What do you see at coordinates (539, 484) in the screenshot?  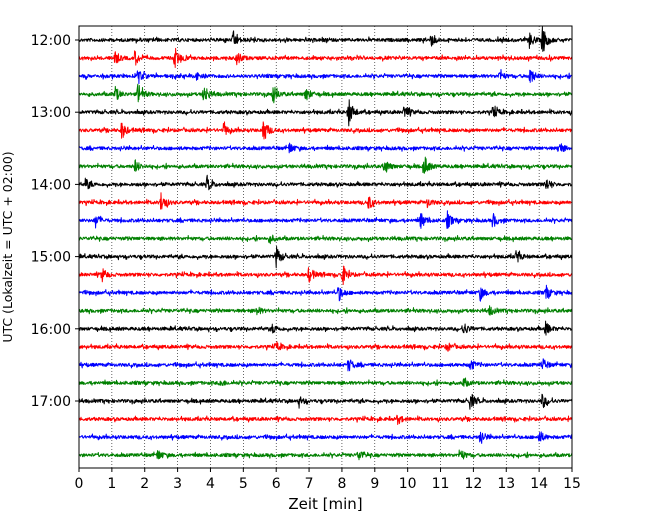 I see `x-tick-label: 14` at bounding box center [539, 484].